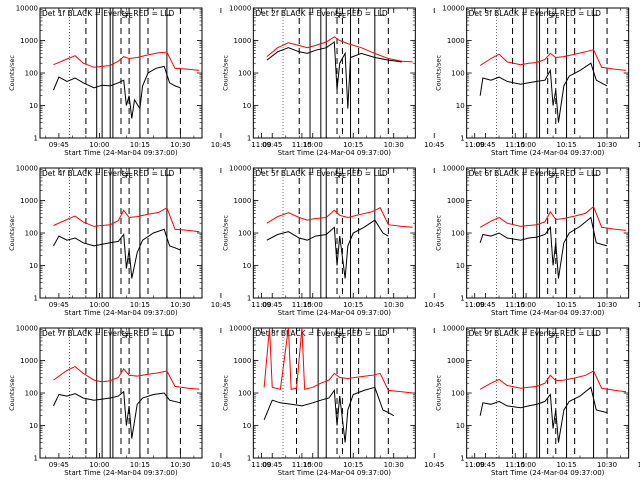 Image resolution: width=640 pixels, height=480 pixels. What do you see at coordinates (321, 173) in the screenshot?
I see `panel-title: Det 5f BLACK = Events, RED = LLD` at bounding box center [321, 173].